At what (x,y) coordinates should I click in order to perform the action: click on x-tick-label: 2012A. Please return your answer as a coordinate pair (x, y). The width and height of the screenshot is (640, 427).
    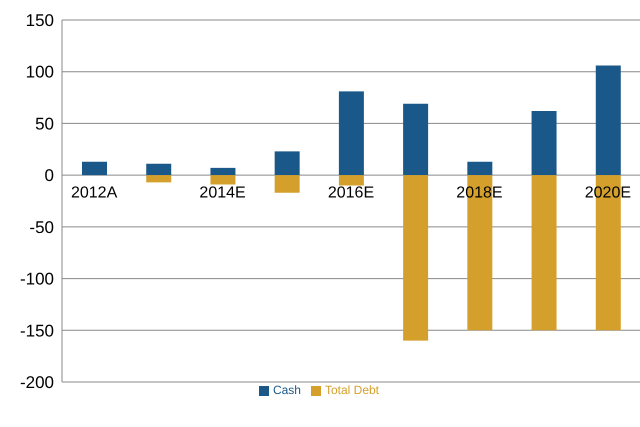
    Looking at the image, I should click on (94, 193).